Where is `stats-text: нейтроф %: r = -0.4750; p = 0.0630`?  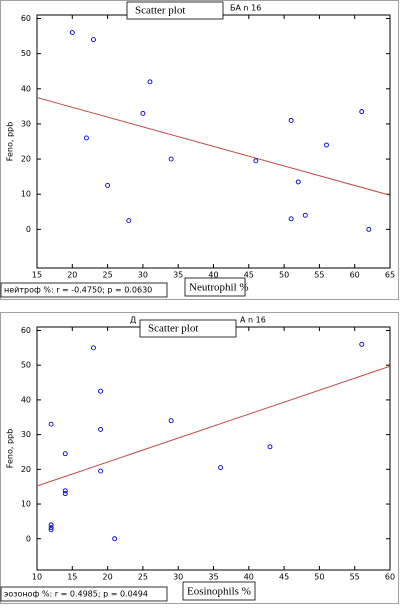
stats-text: нейтроф %: r = -0.4750; p = 0.0630 is located at coordinates (78, 290).